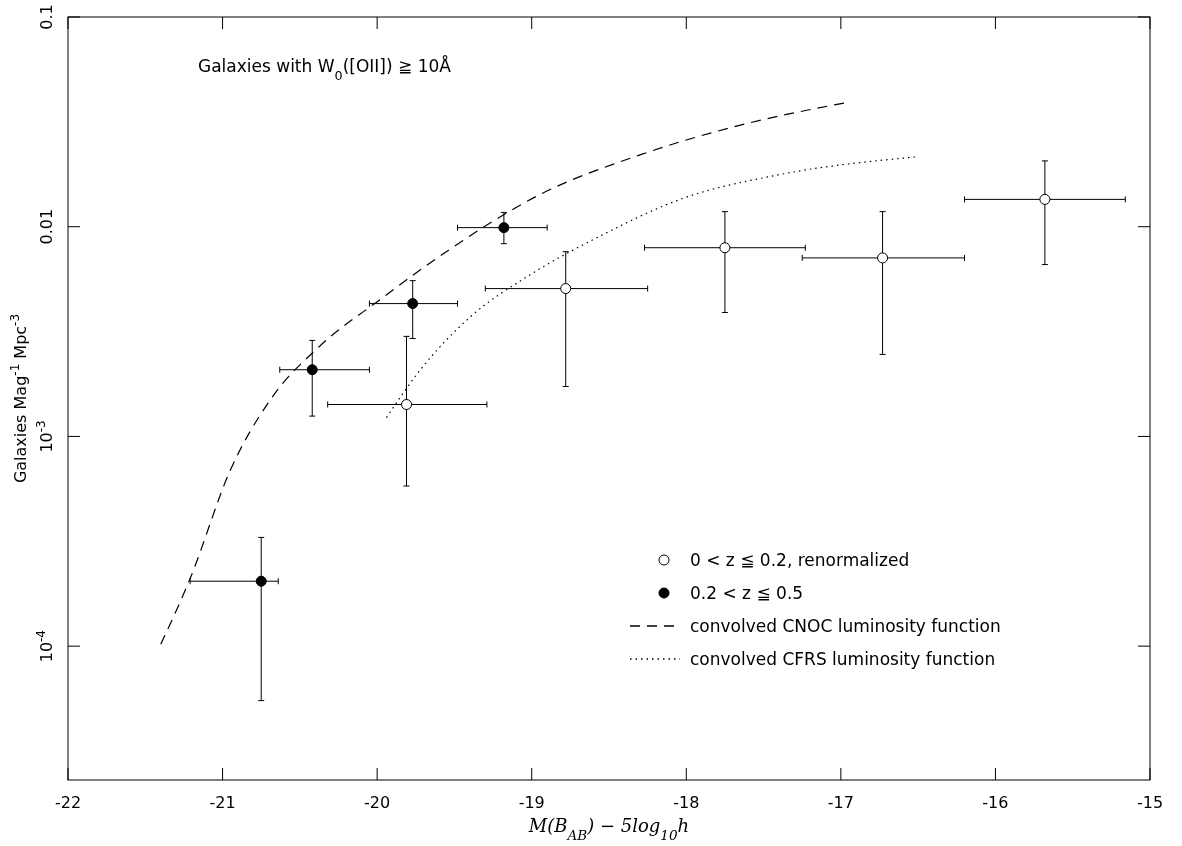  Describe the element at coordinates (531, 802) in the screenshot. I see `x-tick-label: -19` at that location.